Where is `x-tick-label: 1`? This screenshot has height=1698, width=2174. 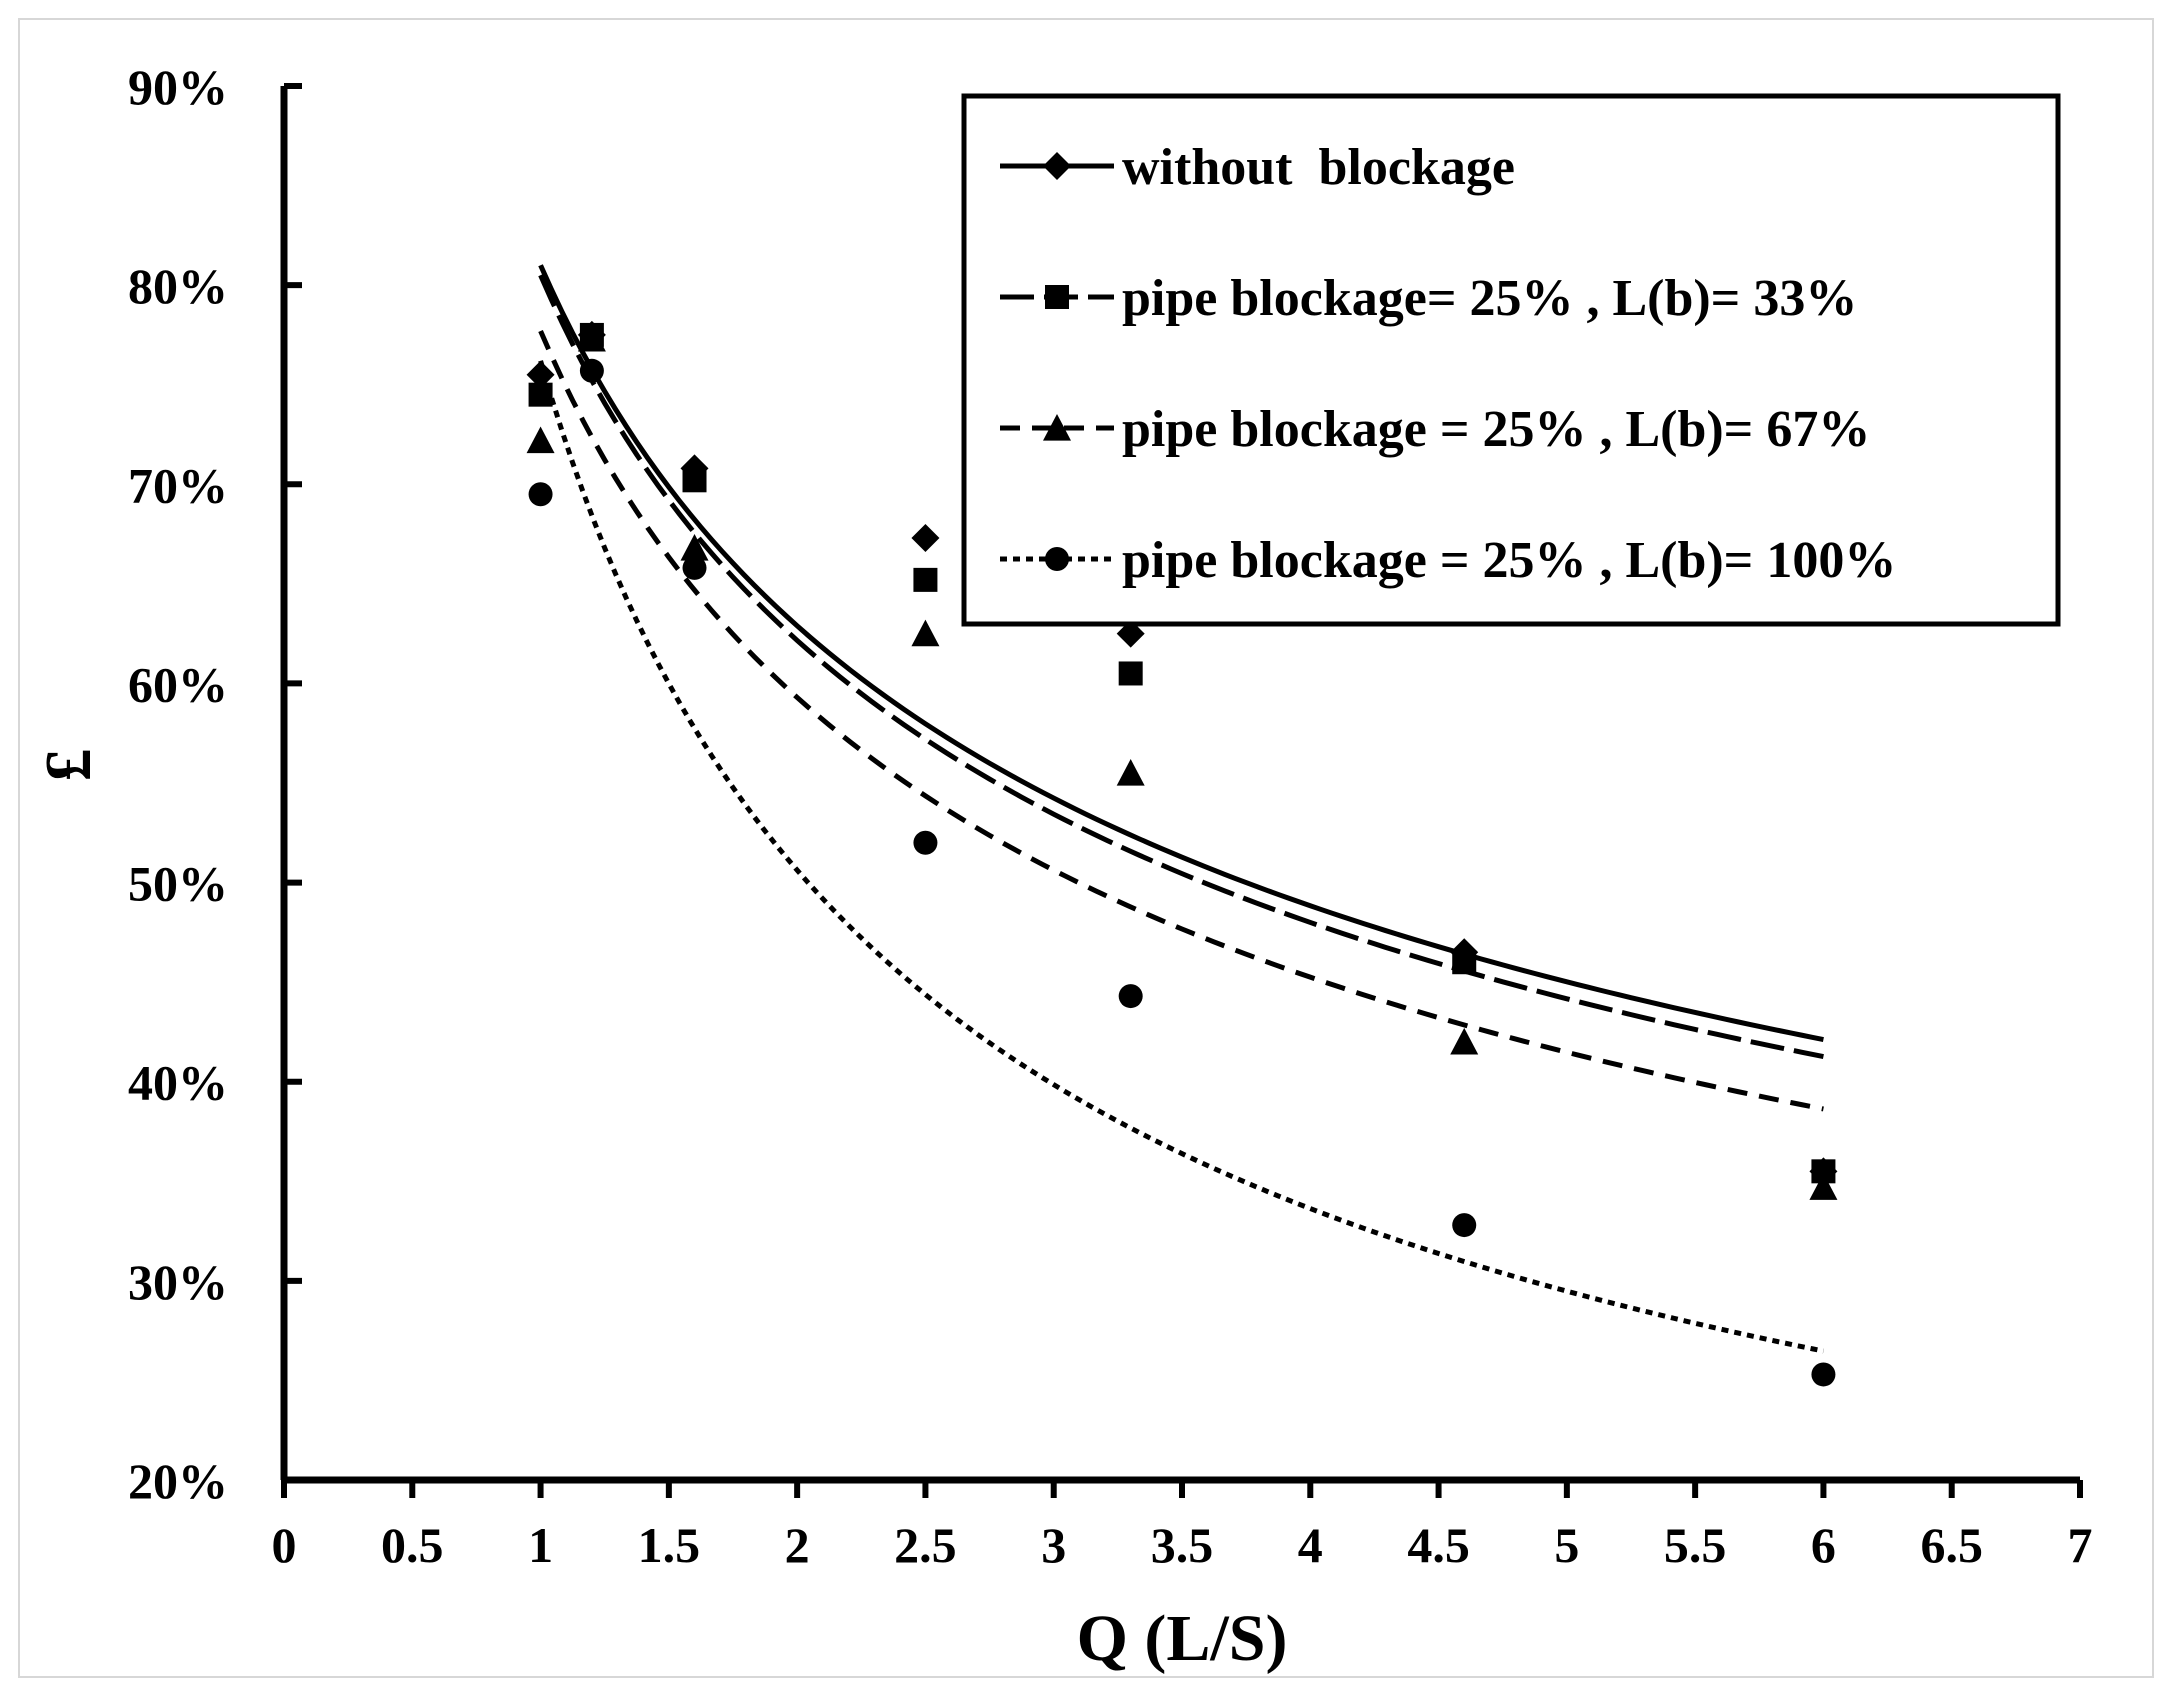
x-tick-label: 1 is located at coordinates (540, 1545).